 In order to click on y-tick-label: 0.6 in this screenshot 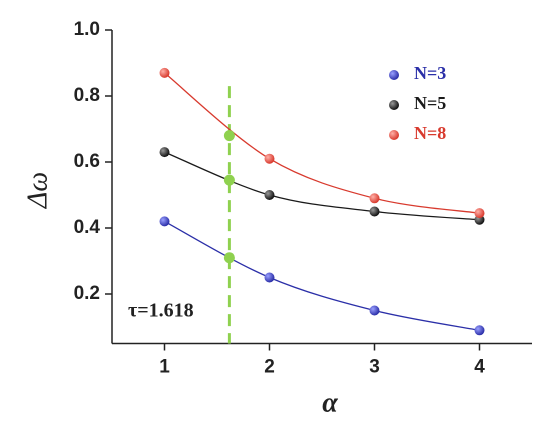, I will do `click(87, 161)`.